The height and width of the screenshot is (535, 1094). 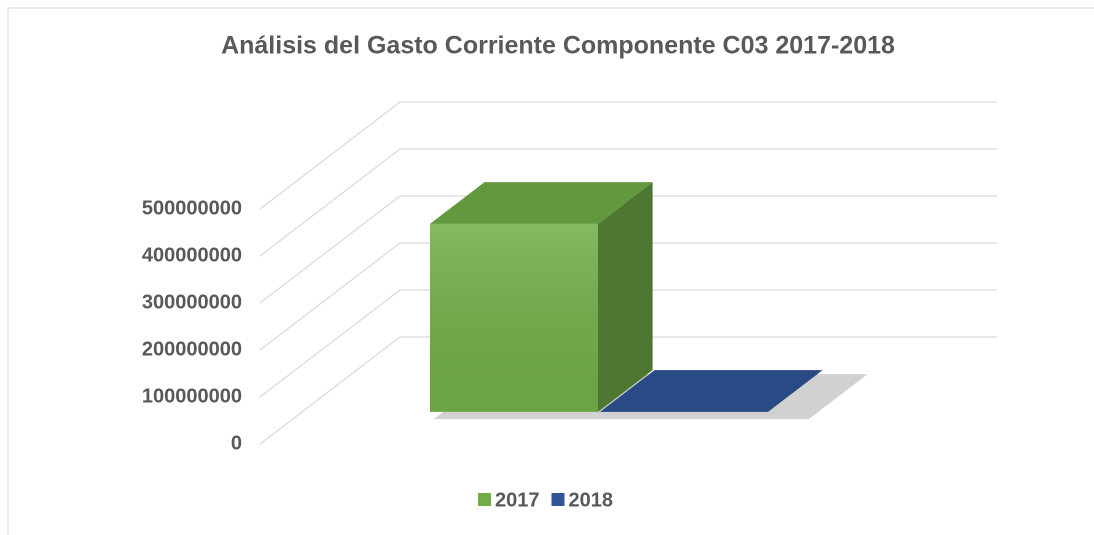 What do you see at coordinates (192, 349) in the screenshot?
I see `y-tick-label: 200000000` at bounding box center [192, 349].